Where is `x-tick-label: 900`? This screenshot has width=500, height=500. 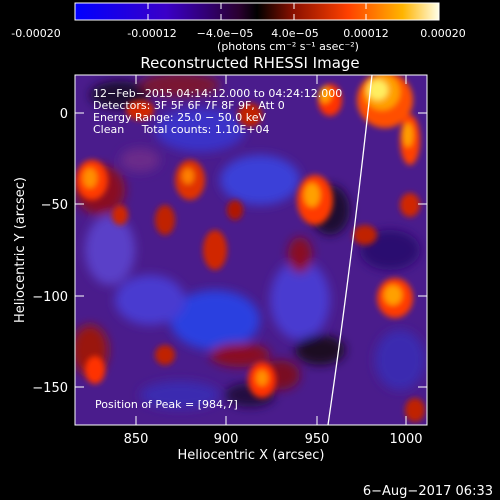 x-tick-label: 900 is located at coordinates (226, 439).